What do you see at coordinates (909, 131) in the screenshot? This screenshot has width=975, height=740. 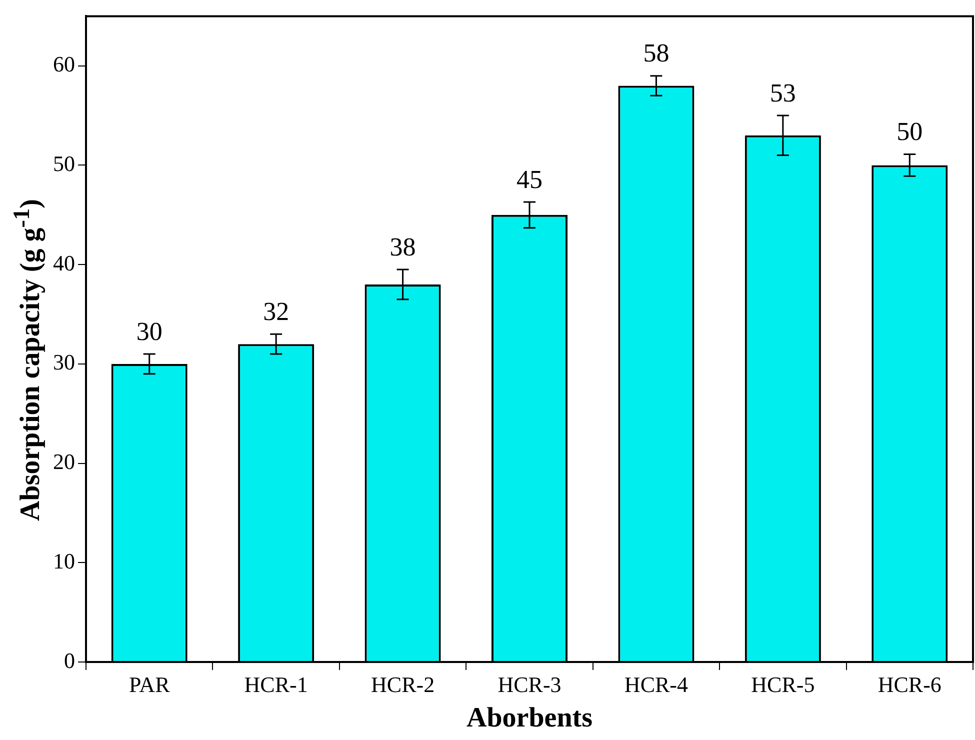 I see `data-label: 50` at bounding box center [909, 131].